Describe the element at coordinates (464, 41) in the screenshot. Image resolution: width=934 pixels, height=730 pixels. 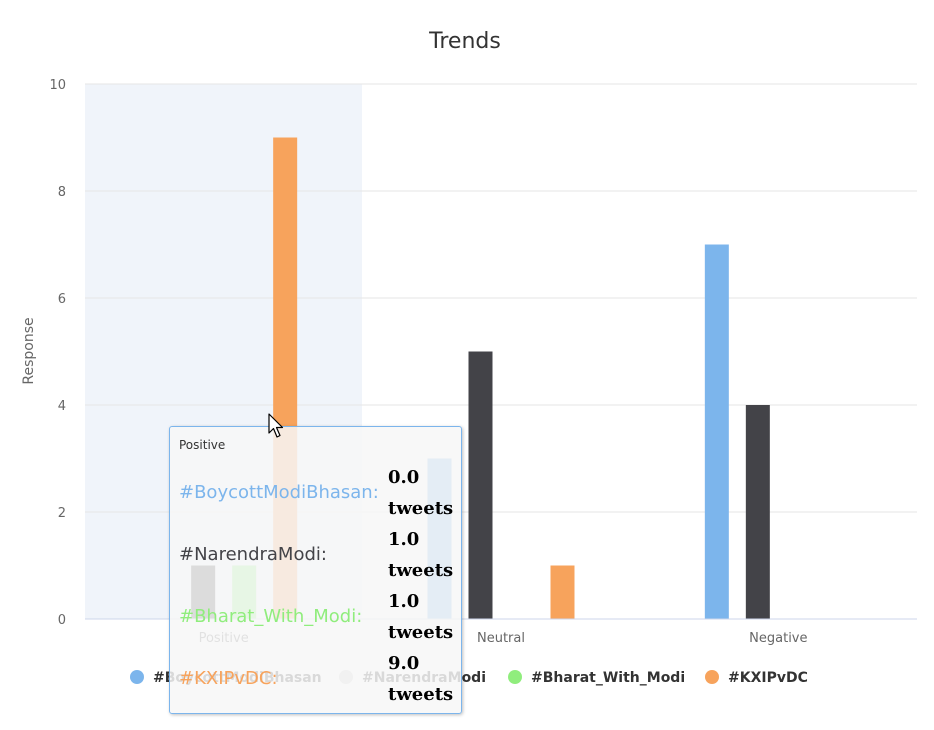
I see `chart-title: Trends` at that location.